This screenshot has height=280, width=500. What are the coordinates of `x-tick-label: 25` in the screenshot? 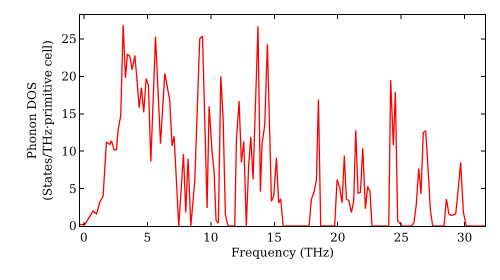 It's located at (401, 237).